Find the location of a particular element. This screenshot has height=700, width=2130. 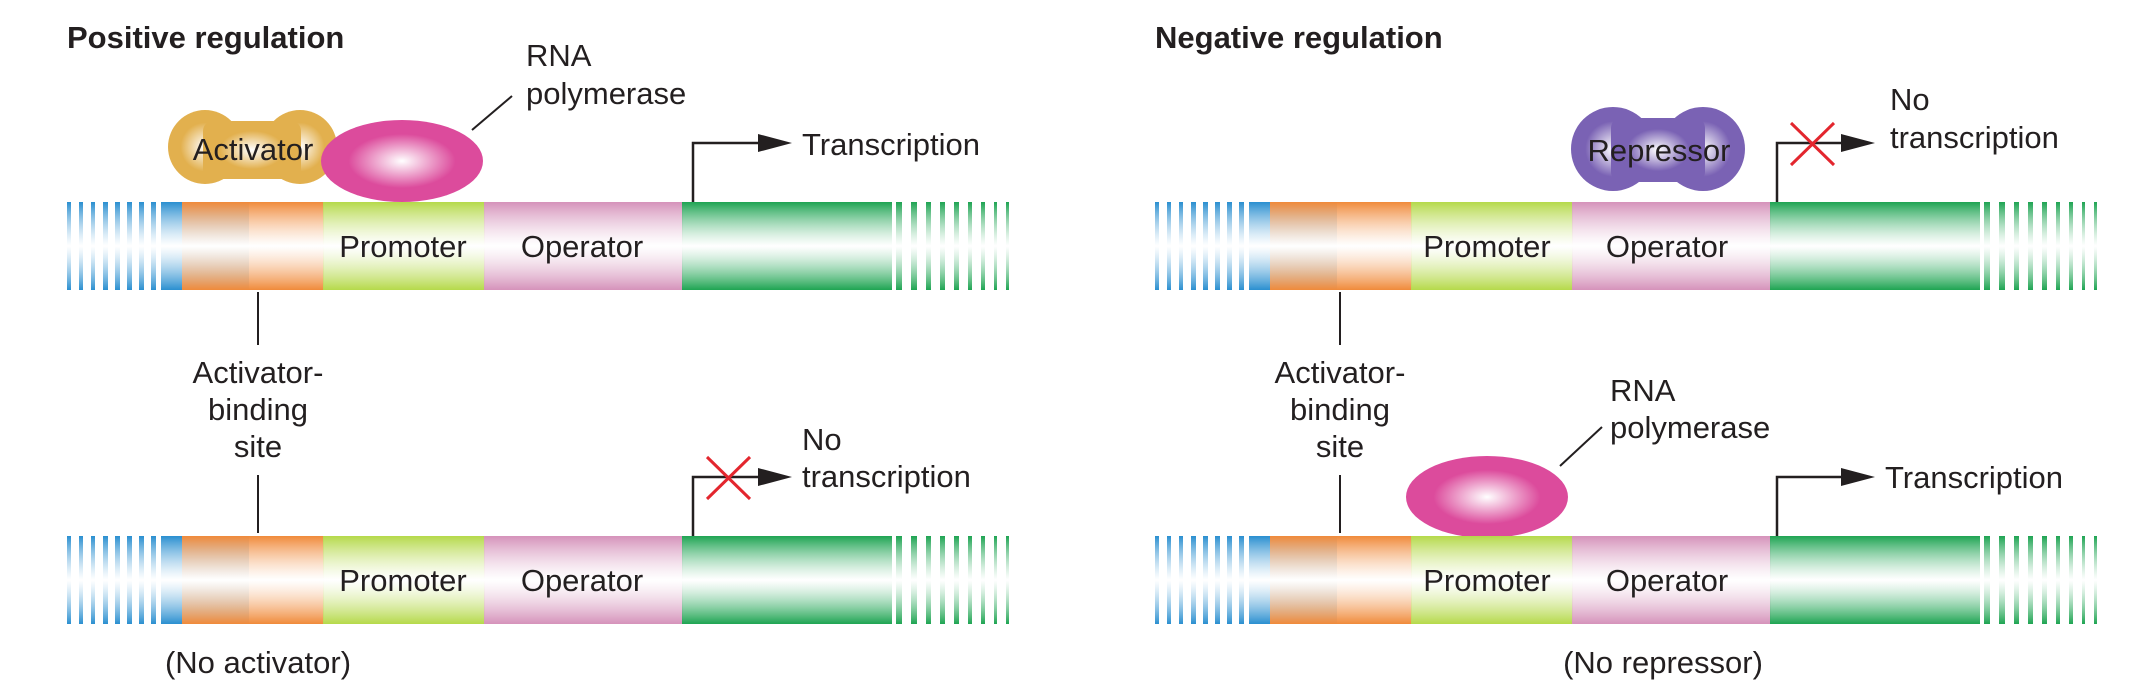

positive-site-label-line2: binding is located at coordinates (258, 409).